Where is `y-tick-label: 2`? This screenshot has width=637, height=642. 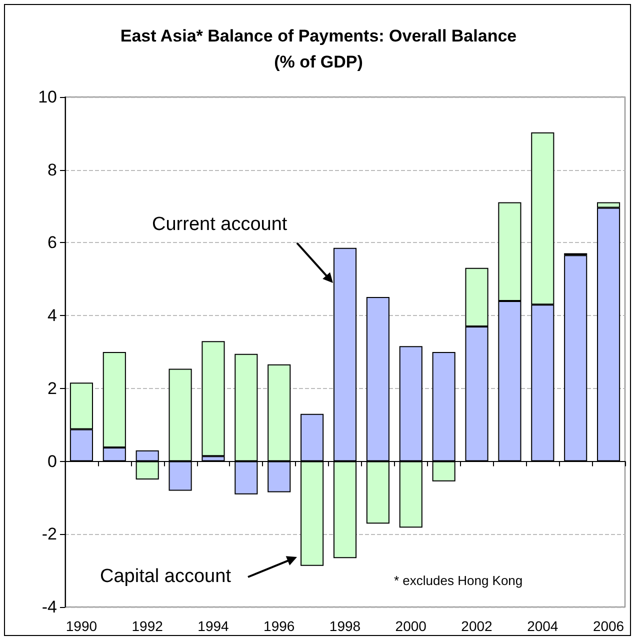
y-tick-label: 2 is located at coordinates (52, 388).